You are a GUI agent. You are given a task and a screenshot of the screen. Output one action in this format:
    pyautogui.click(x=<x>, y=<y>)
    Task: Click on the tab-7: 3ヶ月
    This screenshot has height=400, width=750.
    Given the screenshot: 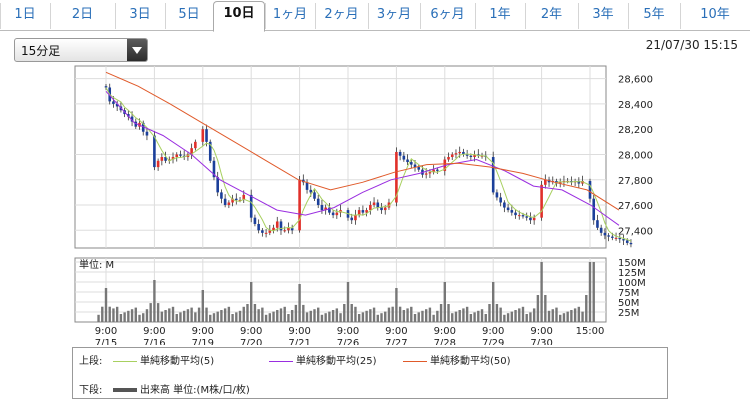 What is the action you would take?
    pyautogui.click(x=393, y=16)
    